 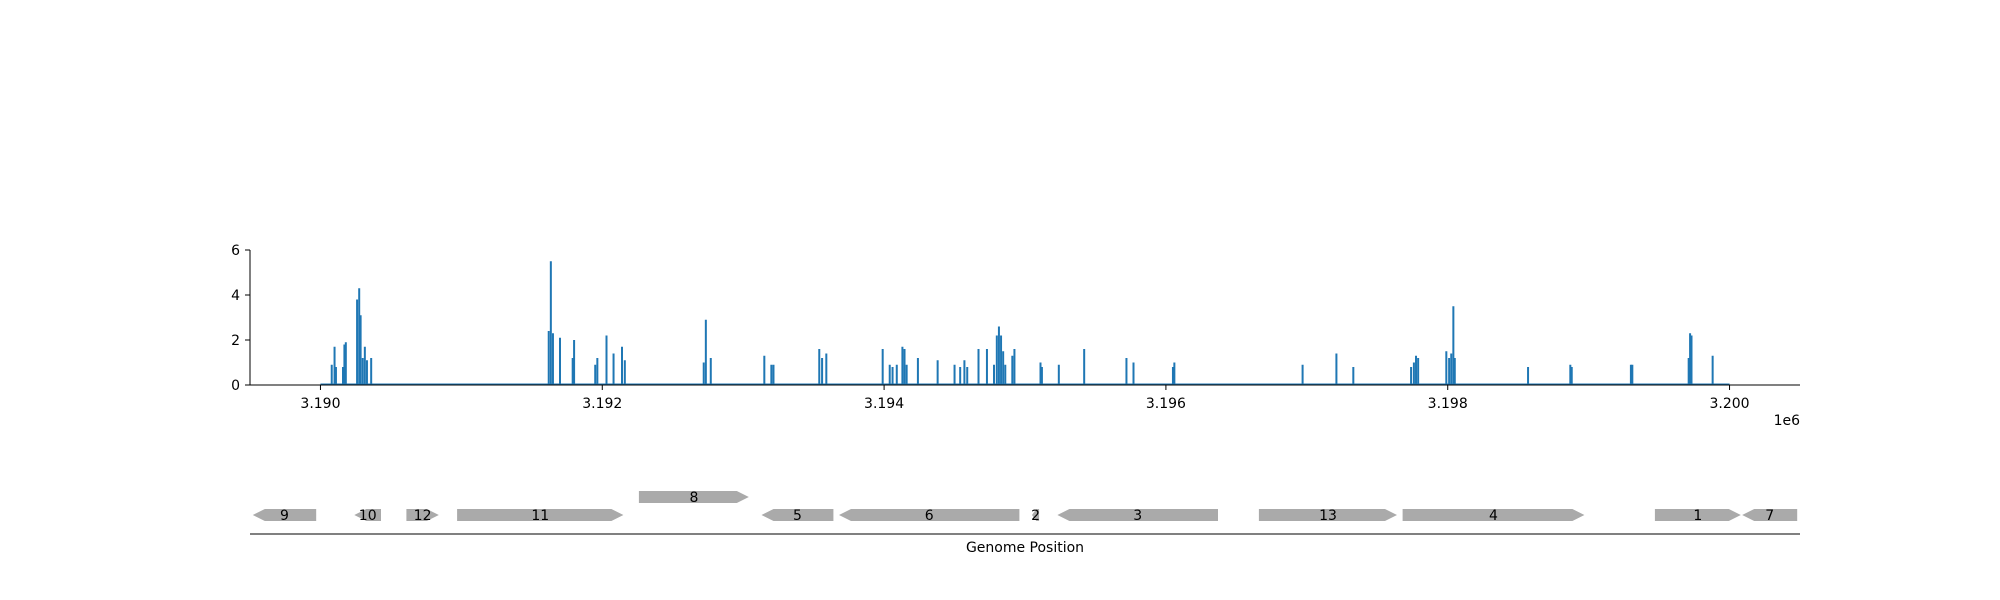 I want to click on y-axis-ticks: 0 2 4 6, so click(x=240, y=318).